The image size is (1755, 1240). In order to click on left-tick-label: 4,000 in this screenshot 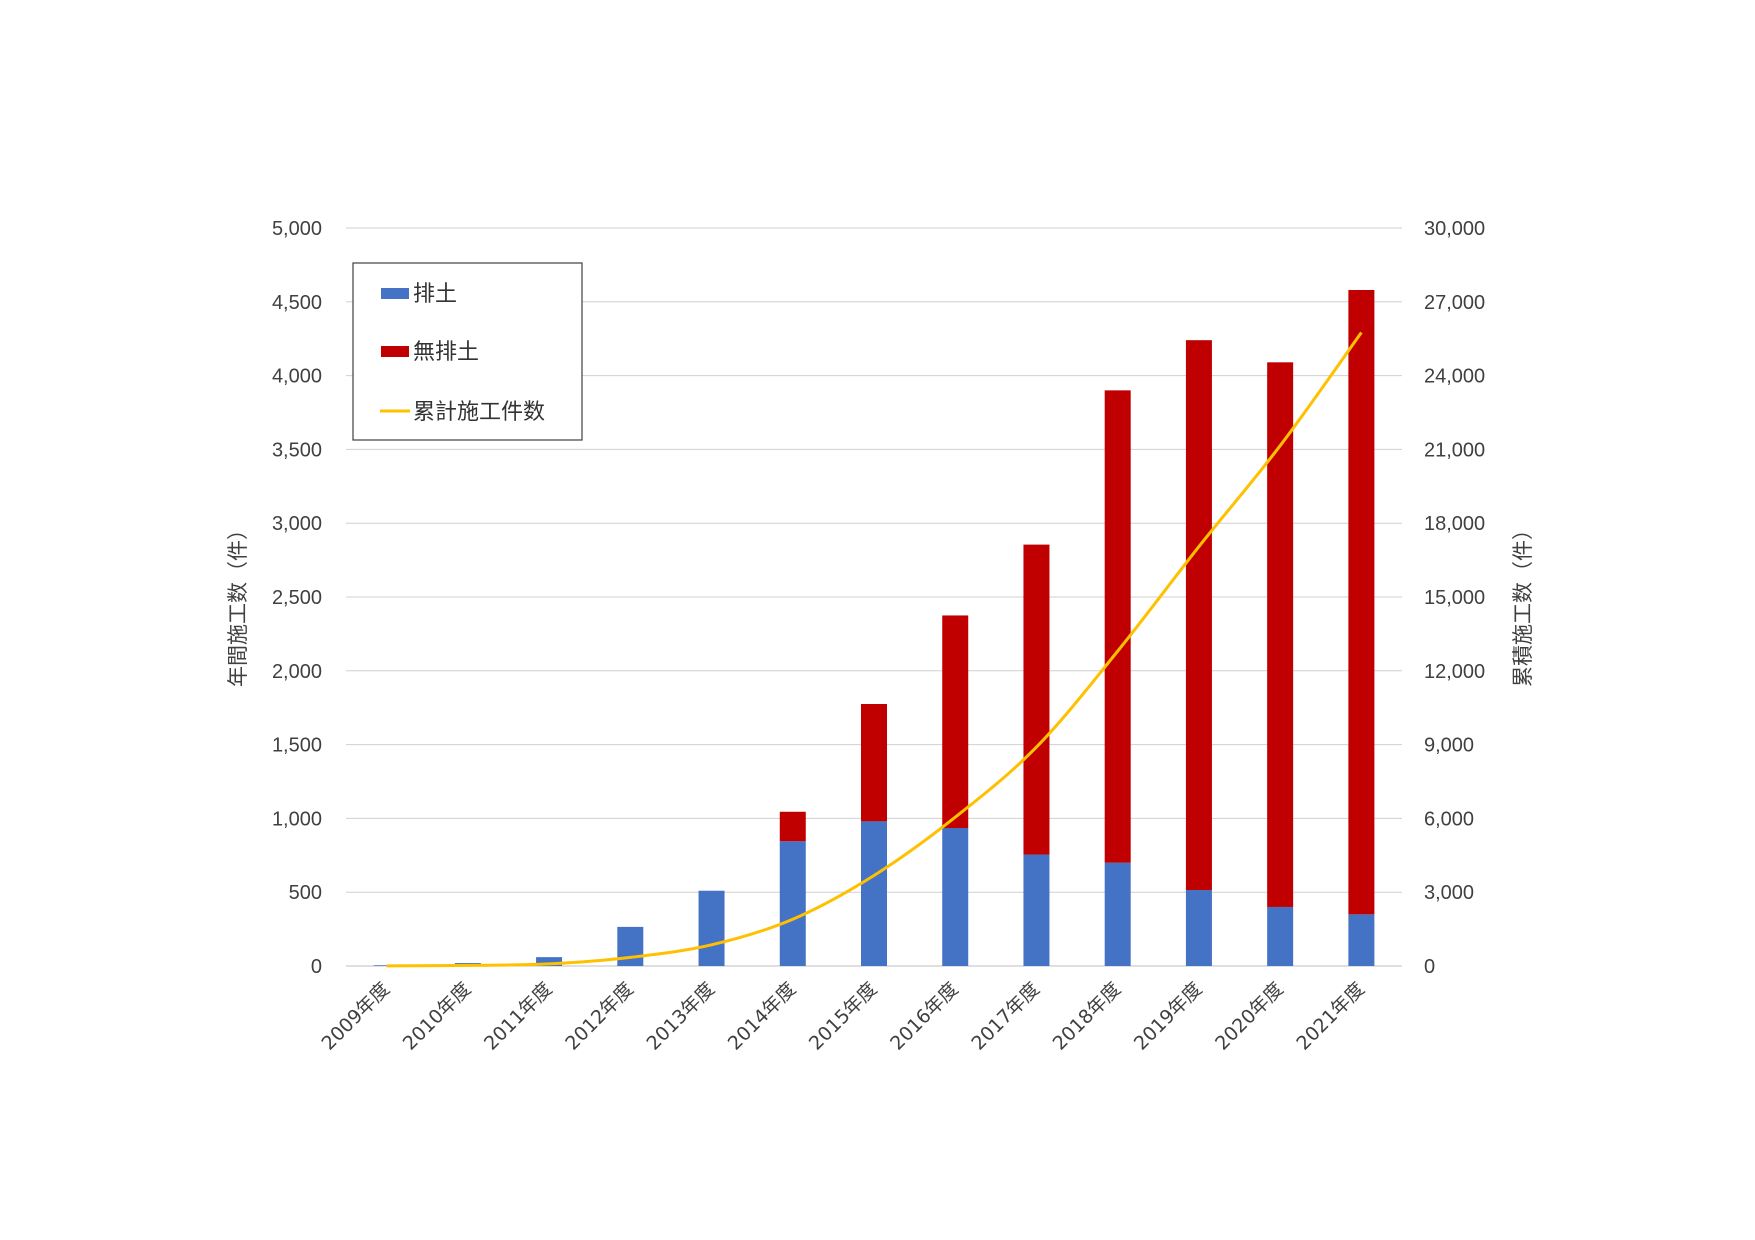, I will do `click(297, 377)`.